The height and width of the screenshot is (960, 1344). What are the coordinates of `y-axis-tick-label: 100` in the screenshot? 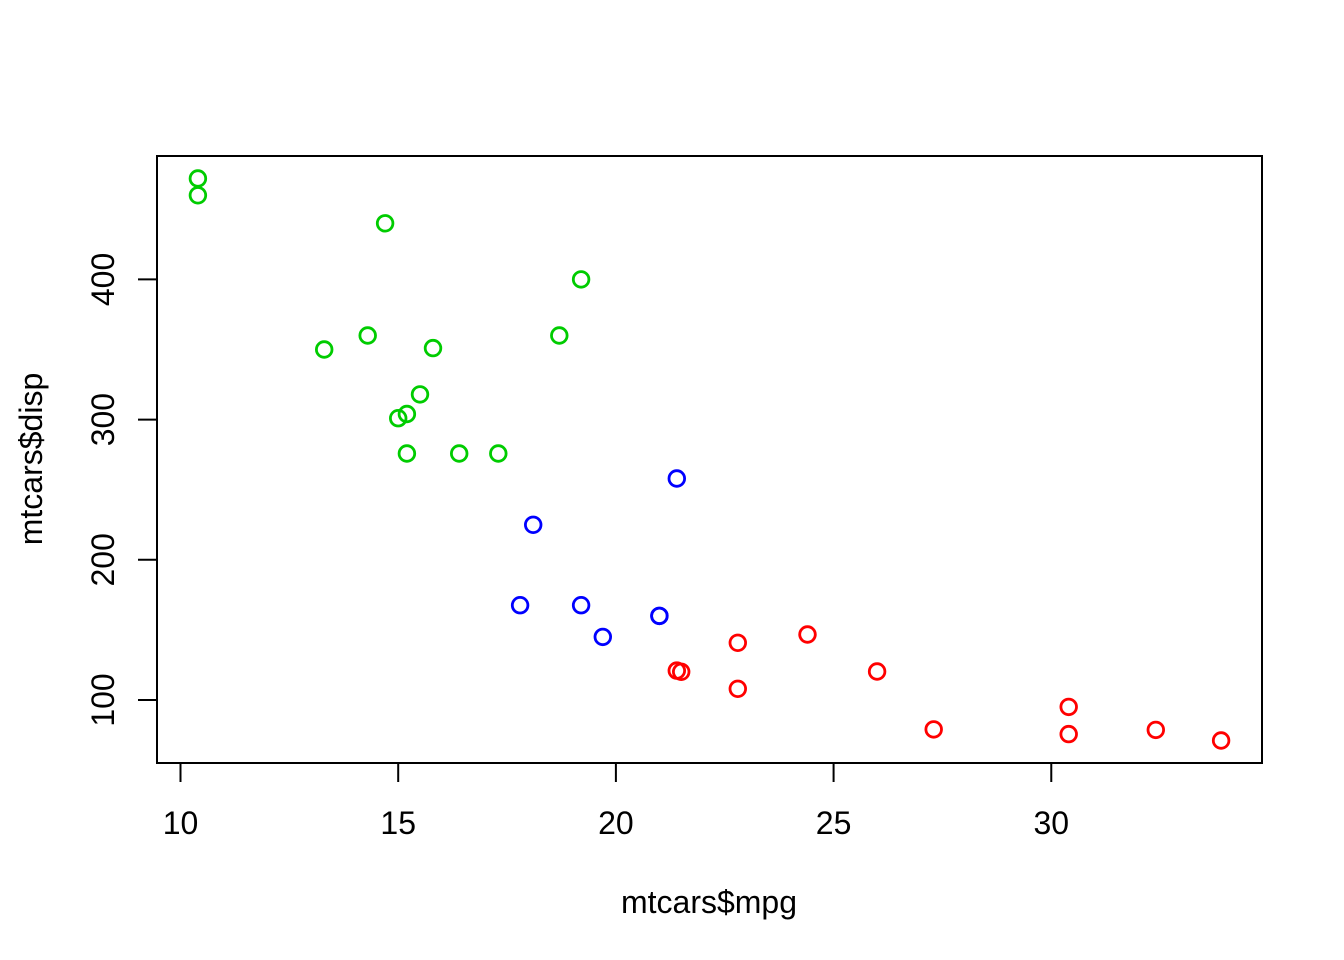 It's located at (103, 699).